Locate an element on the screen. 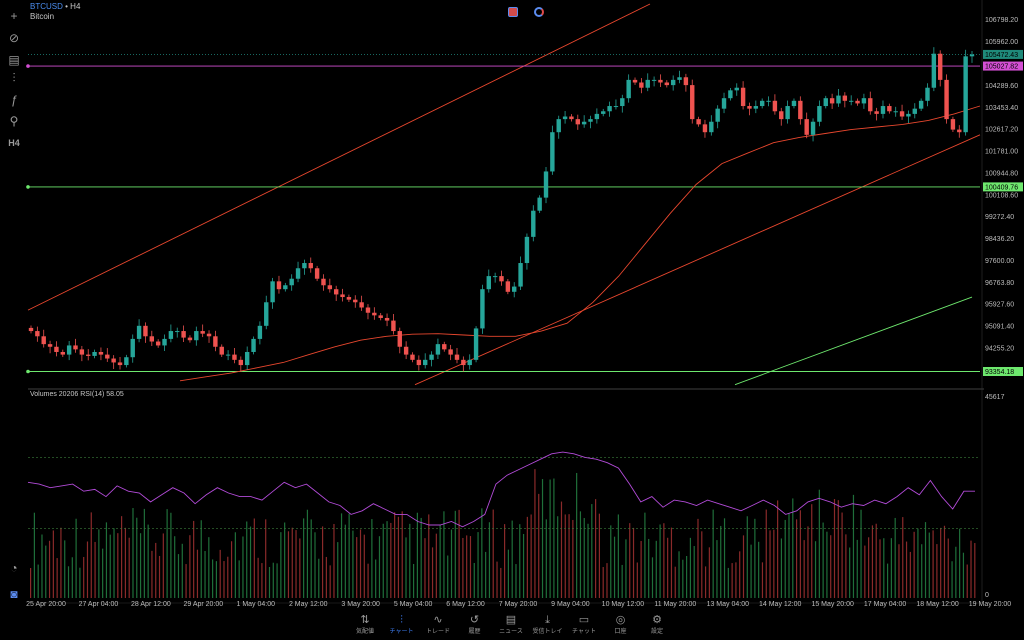 This screenshot has height=640, width=1024. nav-item-history: ↺ 履歴 is located at coordinates (475, 624).